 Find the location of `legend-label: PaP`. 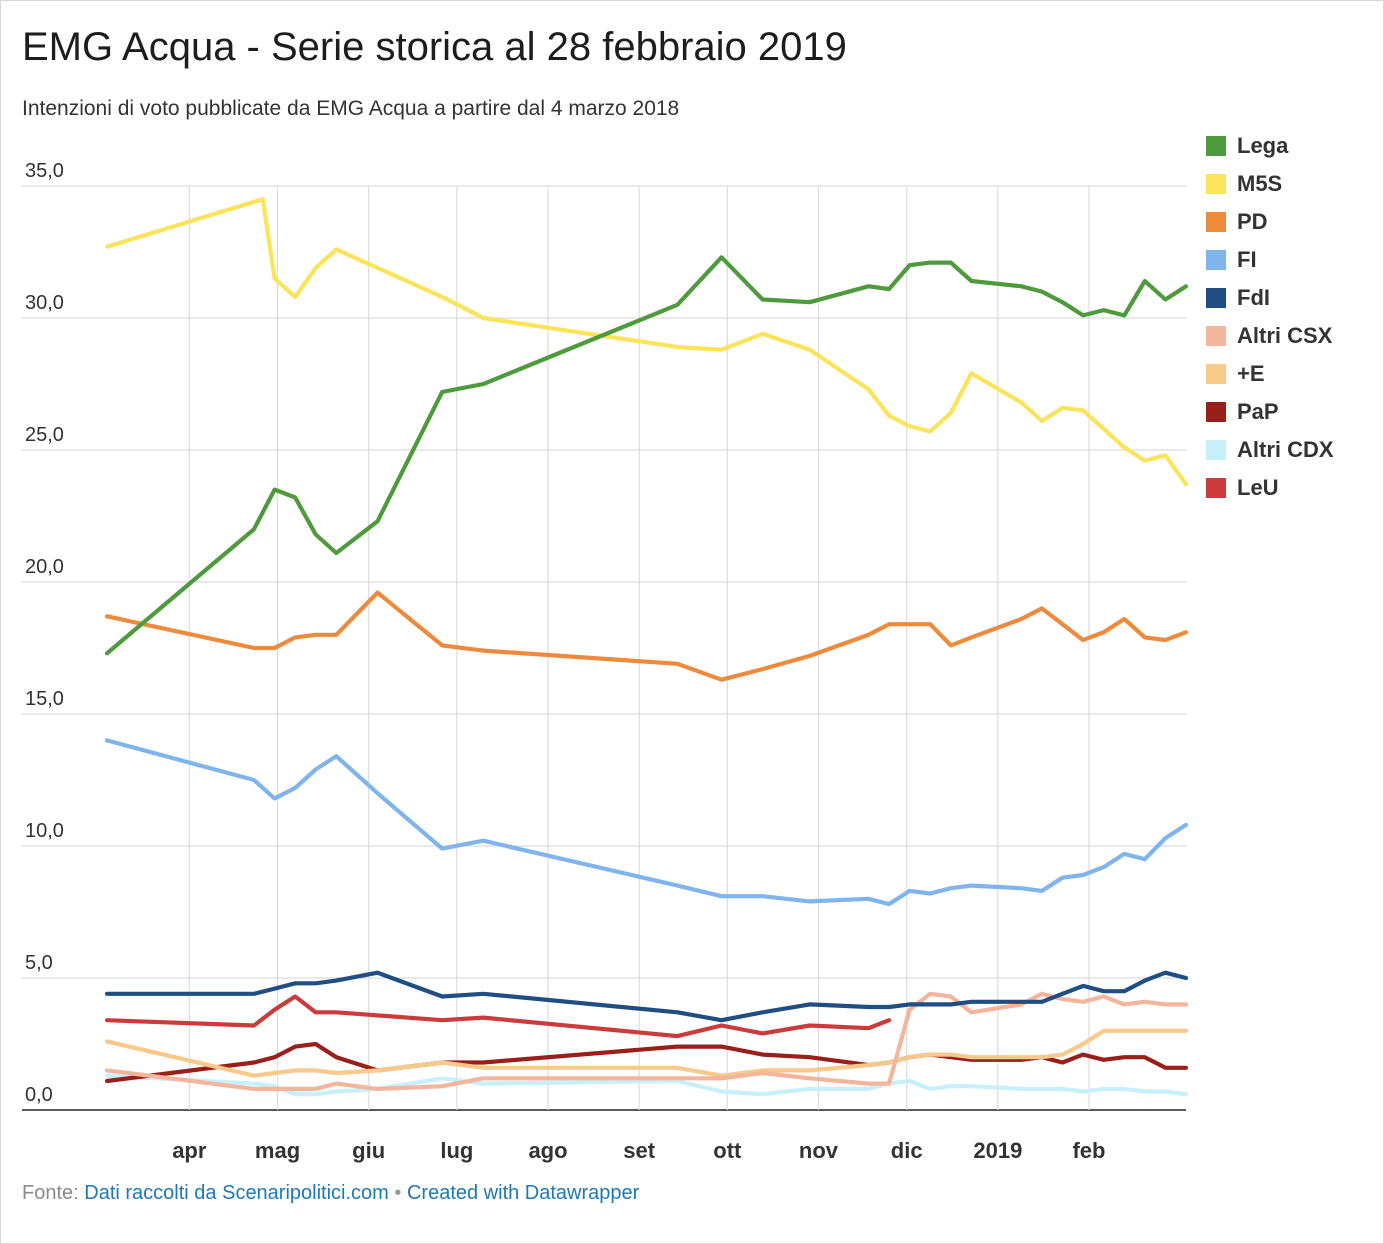

legend-label: PaP is located at coordinates (1258, 411).